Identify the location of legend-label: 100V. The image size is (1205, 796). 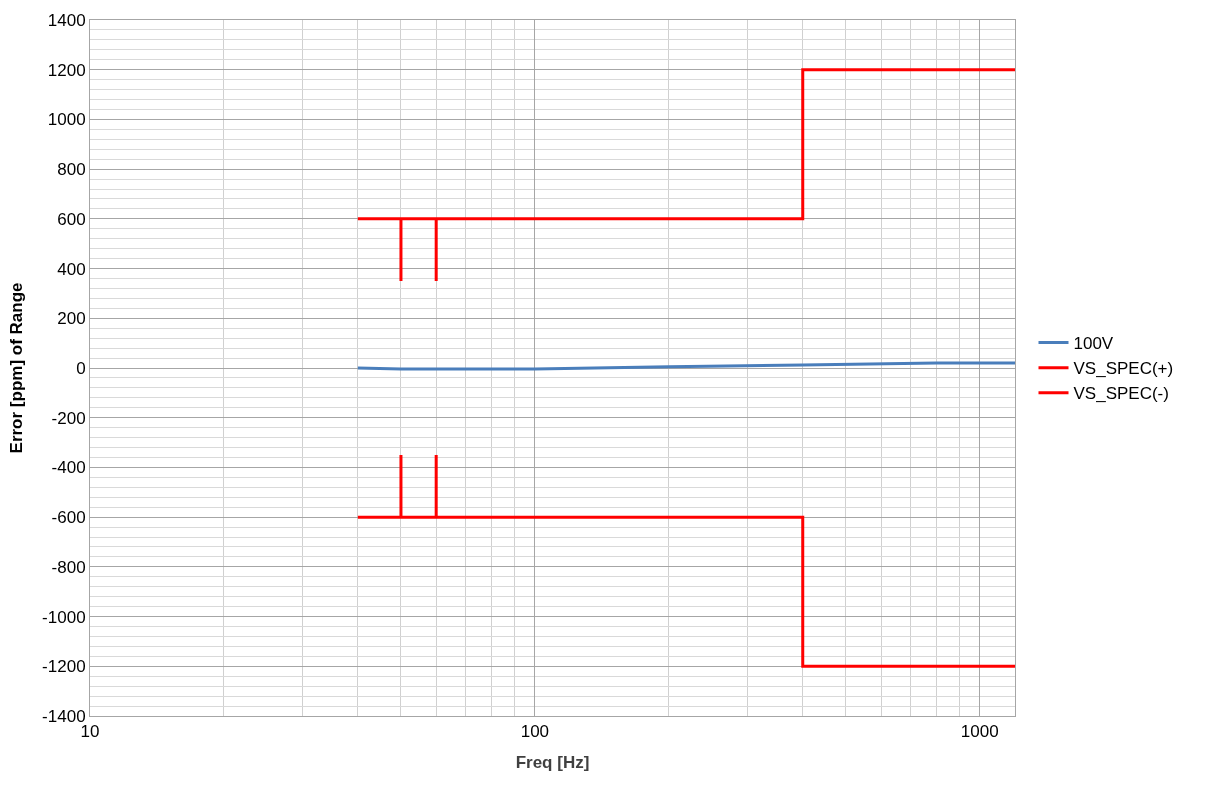
(1093, 344).